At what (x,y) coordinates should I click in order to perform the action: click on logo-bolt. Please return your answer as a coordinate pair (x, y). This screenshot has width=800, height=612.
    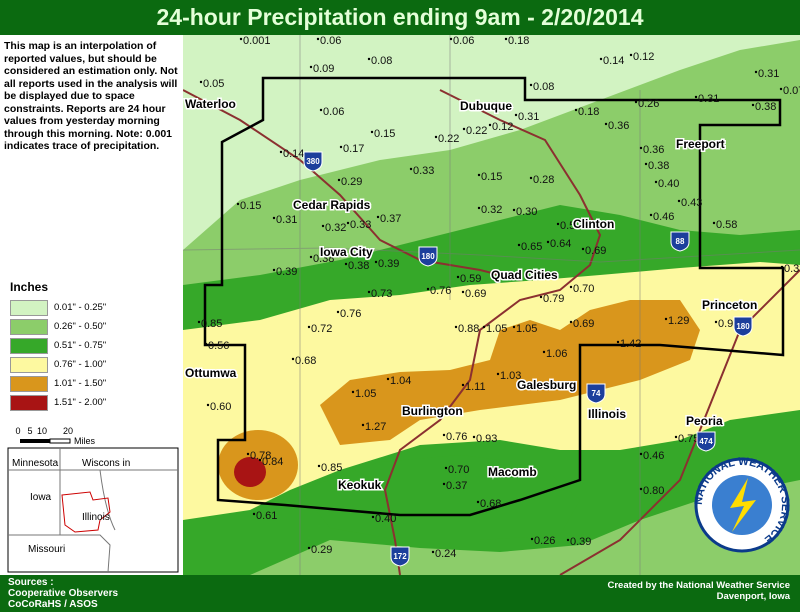
    Looking at the image, I should click on (743, 505).